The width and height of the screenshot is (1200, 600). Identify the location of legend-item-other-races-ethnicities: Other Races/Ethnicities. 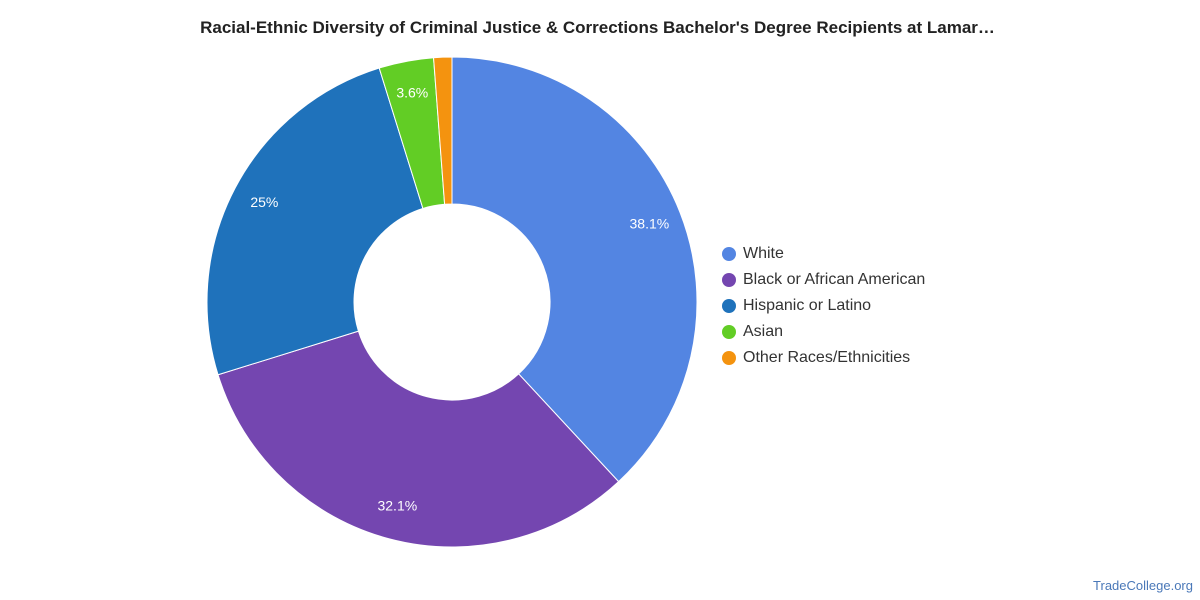
(823, 358).